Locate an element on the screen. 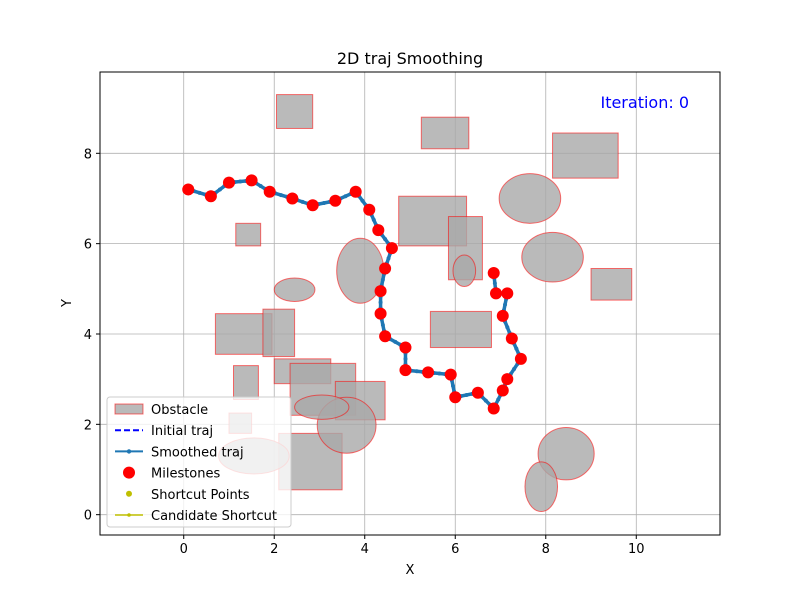 Image resolution: width=800 pixels, height=600 pixels. x-tick-label: 0 is located at coordinates (184, 549).